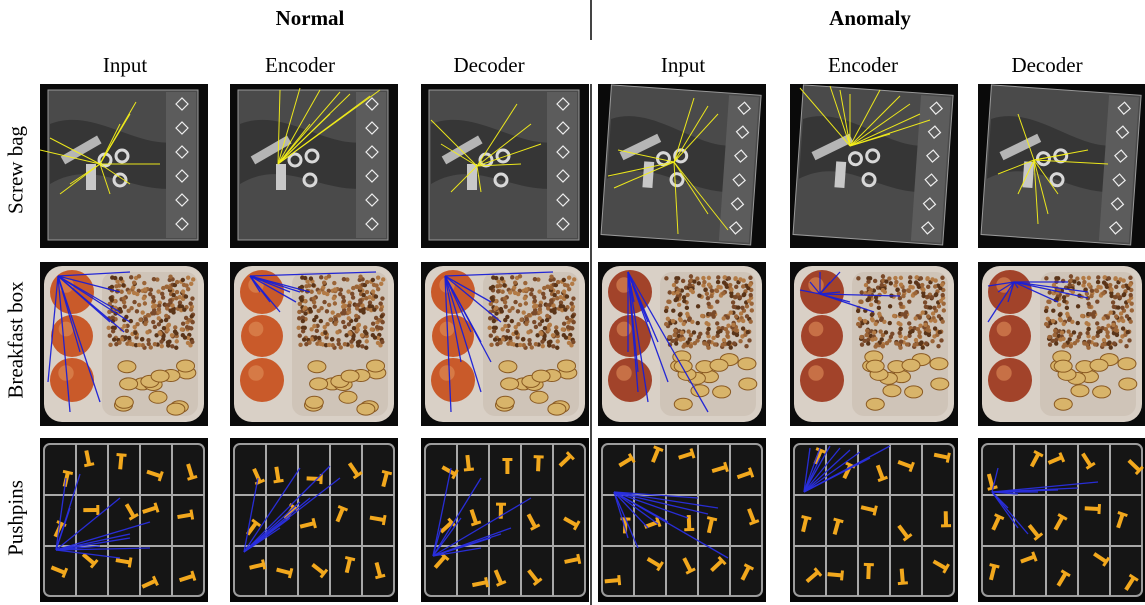 Image resolution: width=1145 pixels, height=605 pixels. I want to click on attention-map-pushpins-normal-decoder, so click(505, 520).